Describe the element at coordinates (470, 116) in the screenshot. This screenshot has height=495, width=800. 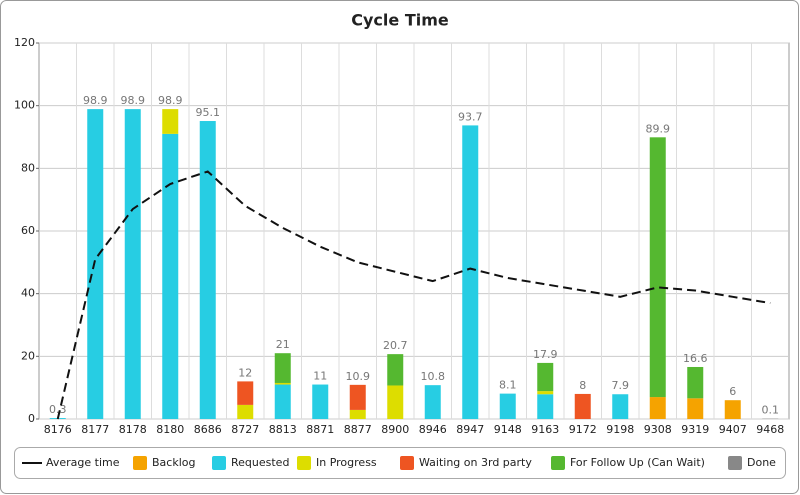
I see `value-label: 93.7` at that location.